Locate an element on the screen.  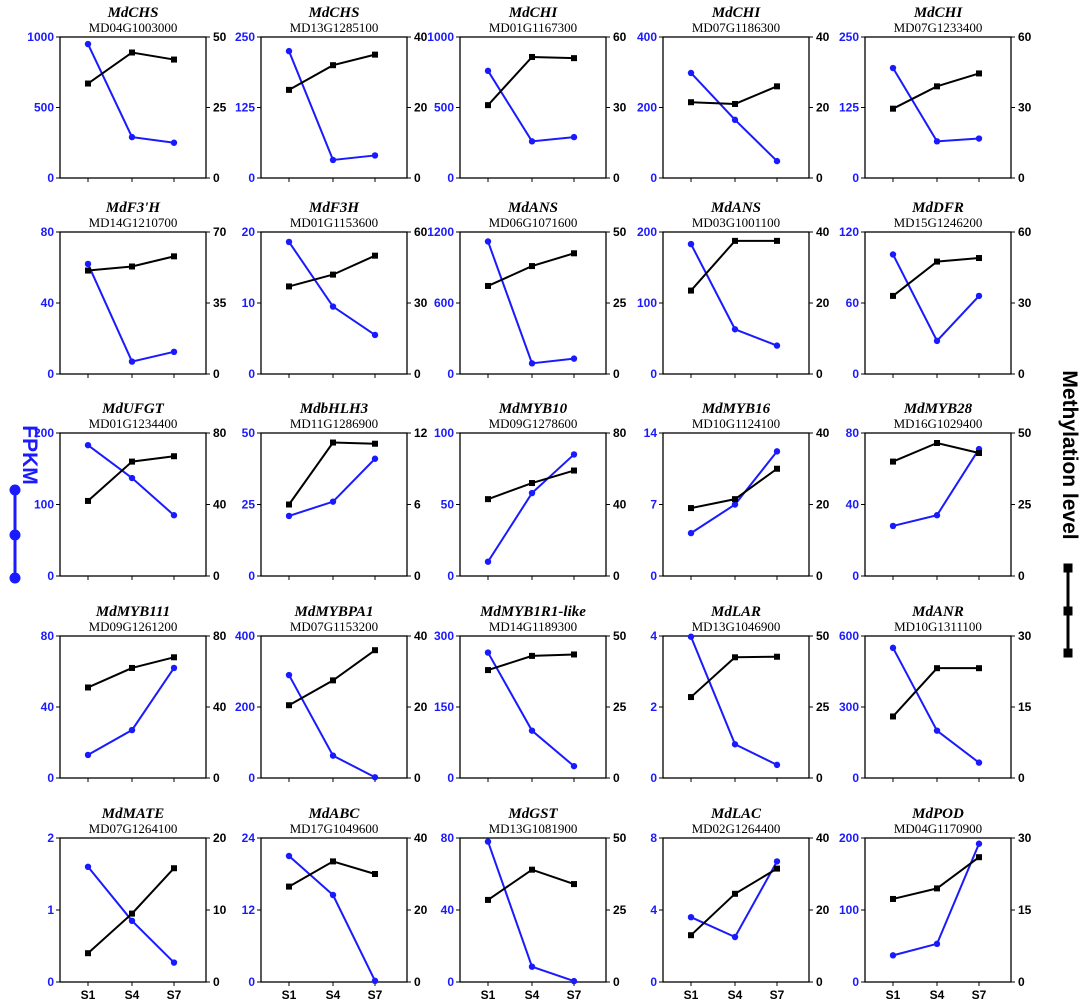
panel-title: MdANR is located at coordinates (937, 612).